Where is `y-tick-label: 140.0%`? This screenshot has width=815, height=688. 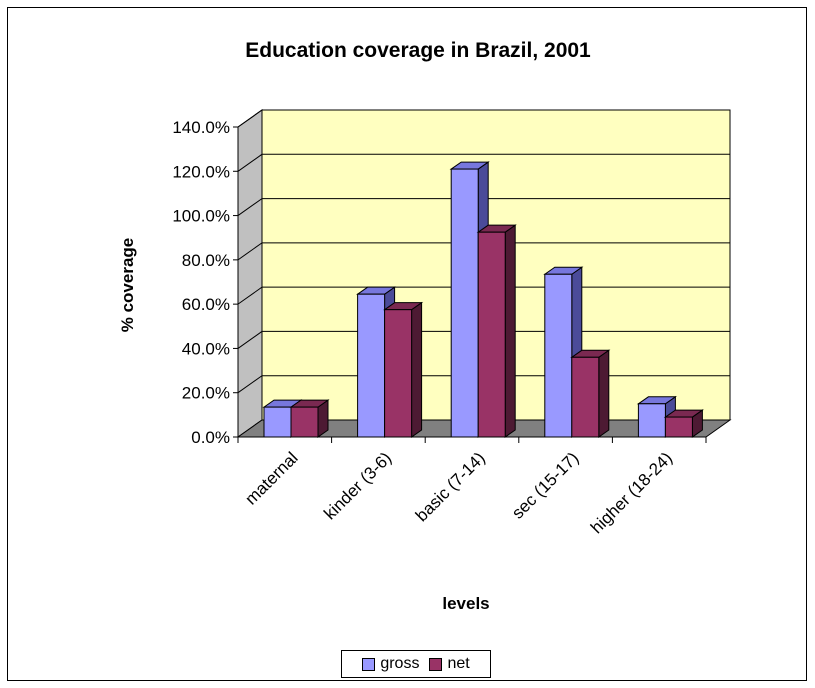
y-tick-label: 140.0% is located at coordinates (201, 127).